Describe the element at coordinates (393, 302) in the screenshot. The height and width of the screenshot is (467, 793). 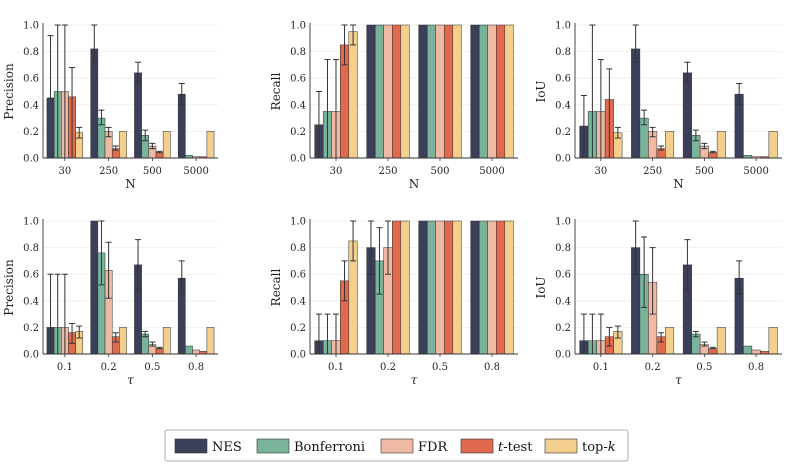
I see `chart-recall-tau: 0.0 0.2 0.4 0.6 0.8 1.0 0.1 0.2 0.5 0.8 τ Recall` at that location.